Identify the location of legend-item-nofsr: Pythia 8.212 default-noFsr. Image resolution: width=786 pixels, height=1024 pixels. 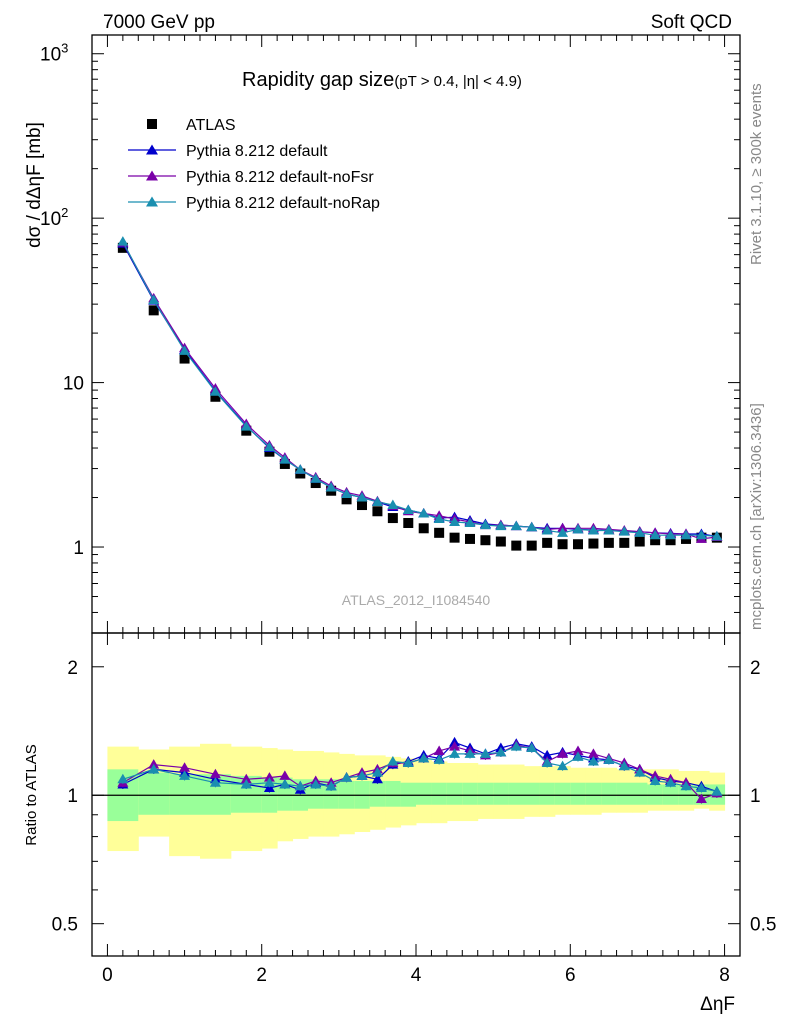
(251, 177).